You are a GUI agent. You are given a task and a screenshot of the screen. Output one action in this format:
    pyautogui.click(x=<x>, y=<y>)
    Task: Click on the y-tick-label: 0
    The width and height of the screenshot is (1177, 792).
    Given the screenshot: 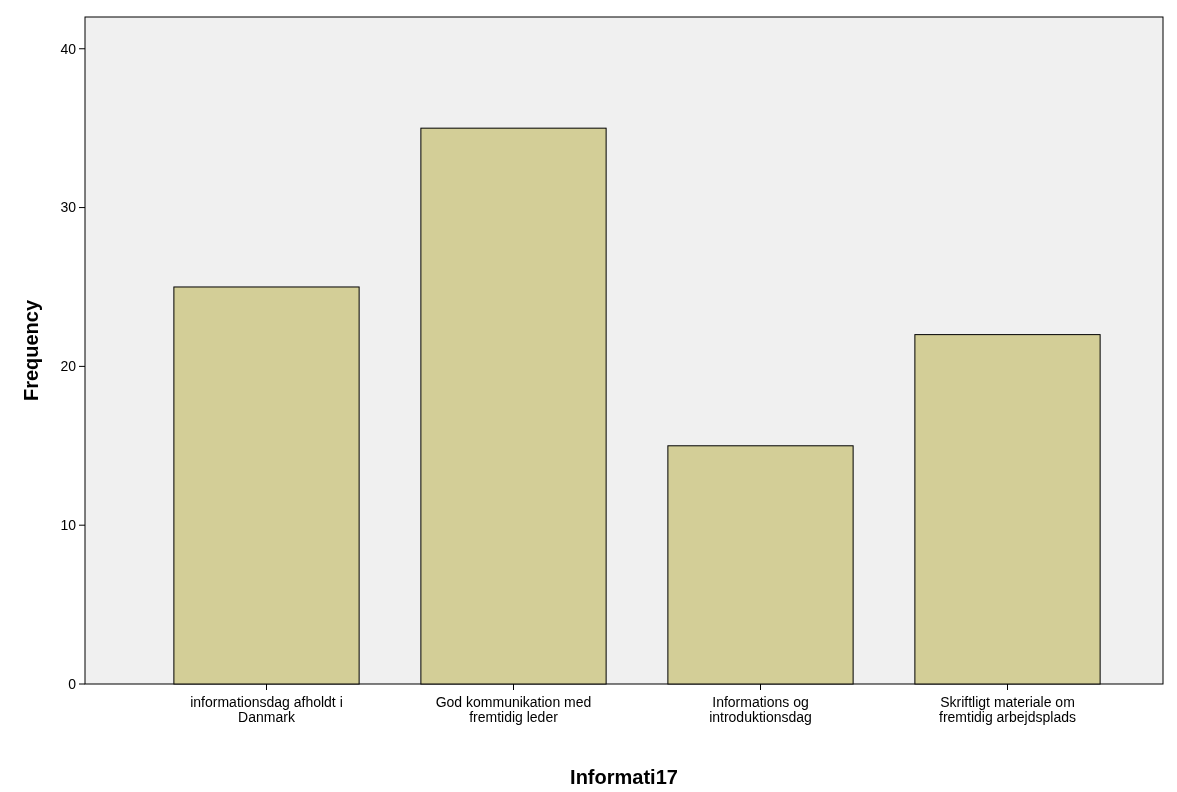 What is the action you would take?
    pyautogui.click(x=72, y=683)
    